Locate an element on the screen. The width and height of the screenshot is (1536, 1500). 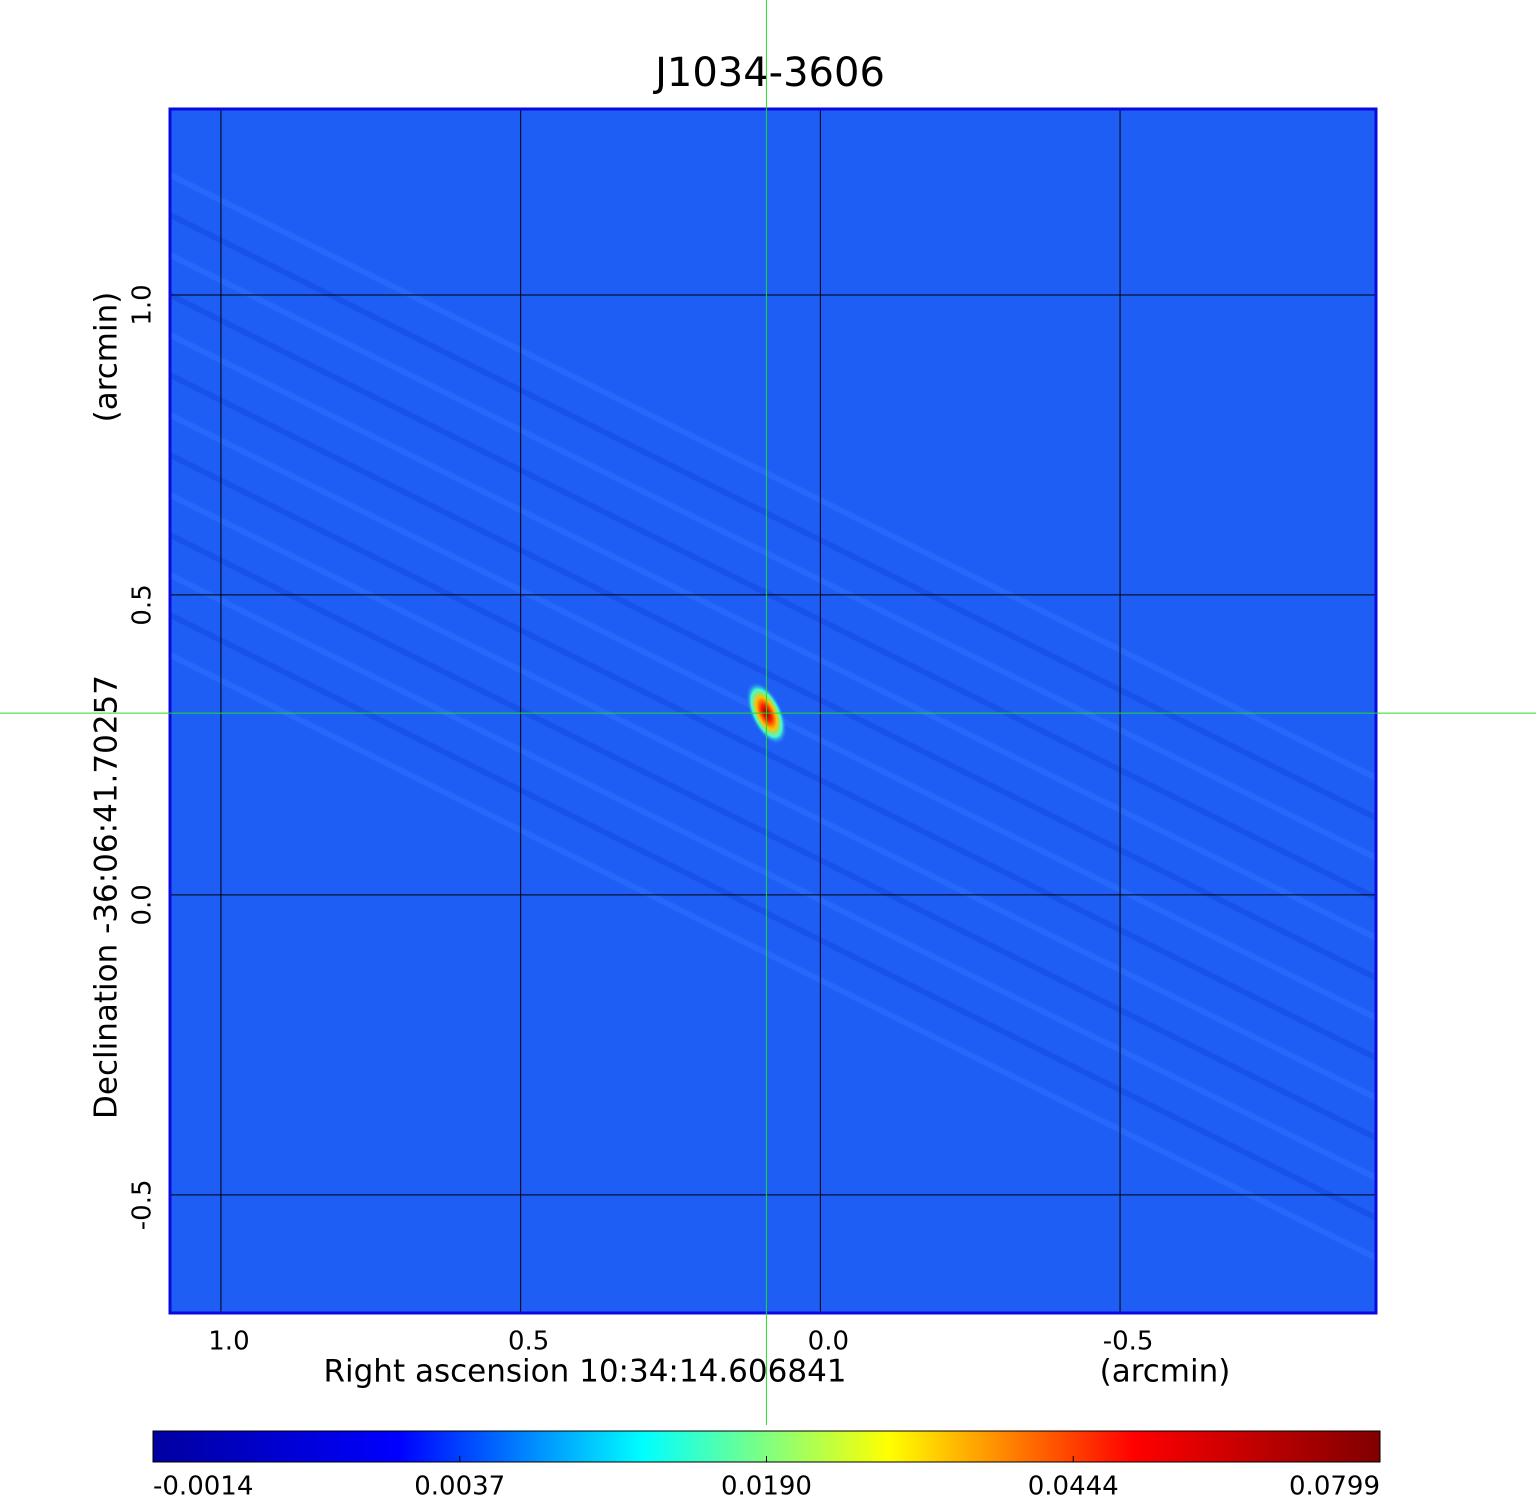
chart-title: J1034-3606 is located at coordinates (768, 73).